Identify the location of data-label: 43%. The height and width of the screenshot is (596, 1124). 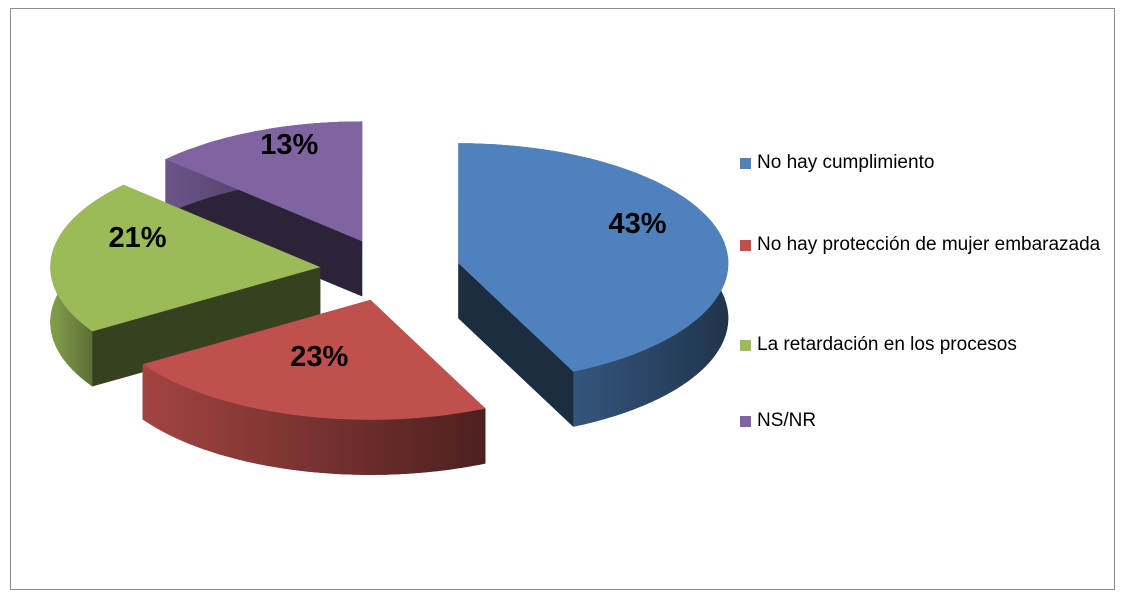
(637, 224).